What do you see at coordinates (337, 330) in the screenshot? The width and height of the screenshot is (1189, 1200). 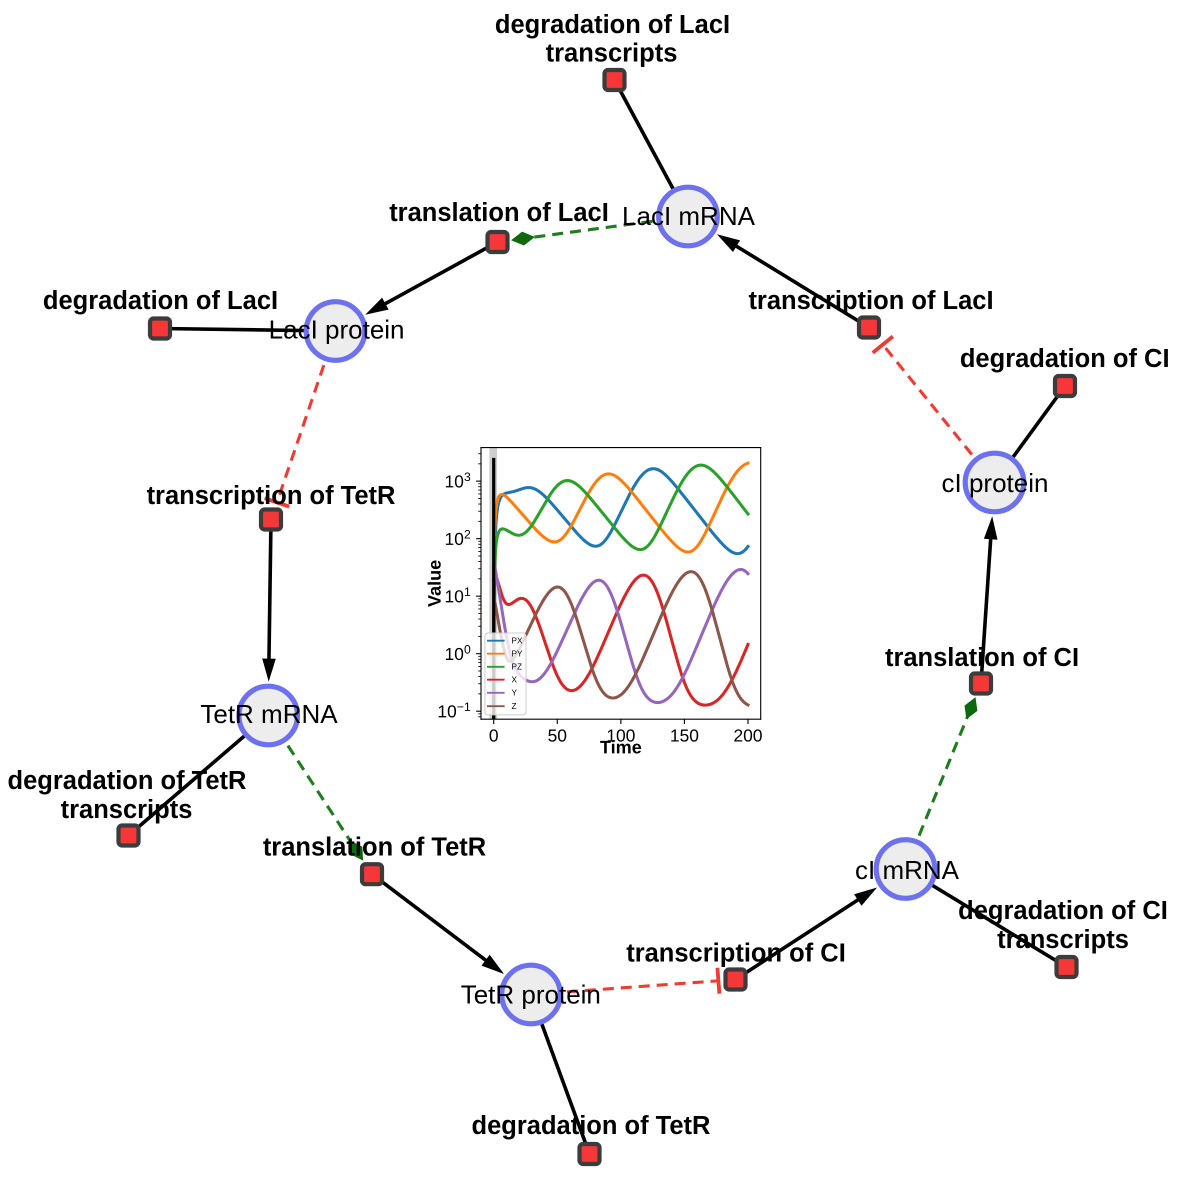 I see `svg-text: LacI protein` at bounding box center [337, 330].